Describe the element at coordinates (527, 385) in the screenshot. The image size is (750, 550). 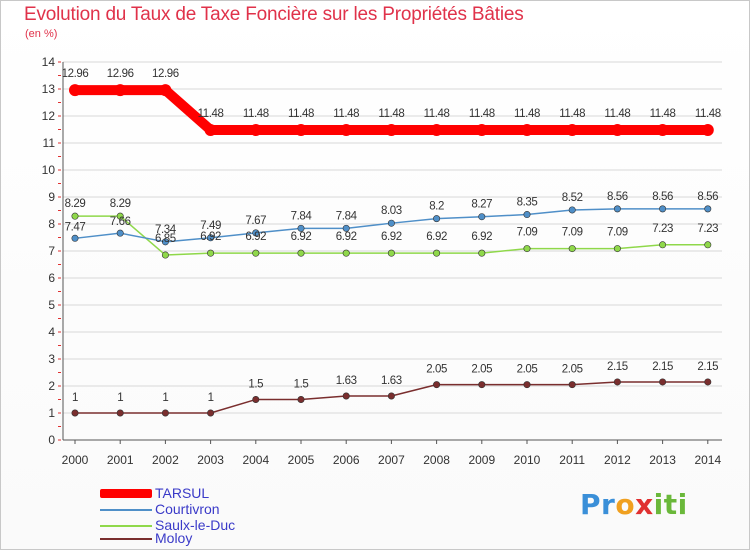
I see `point-moloy-2010` at that location.